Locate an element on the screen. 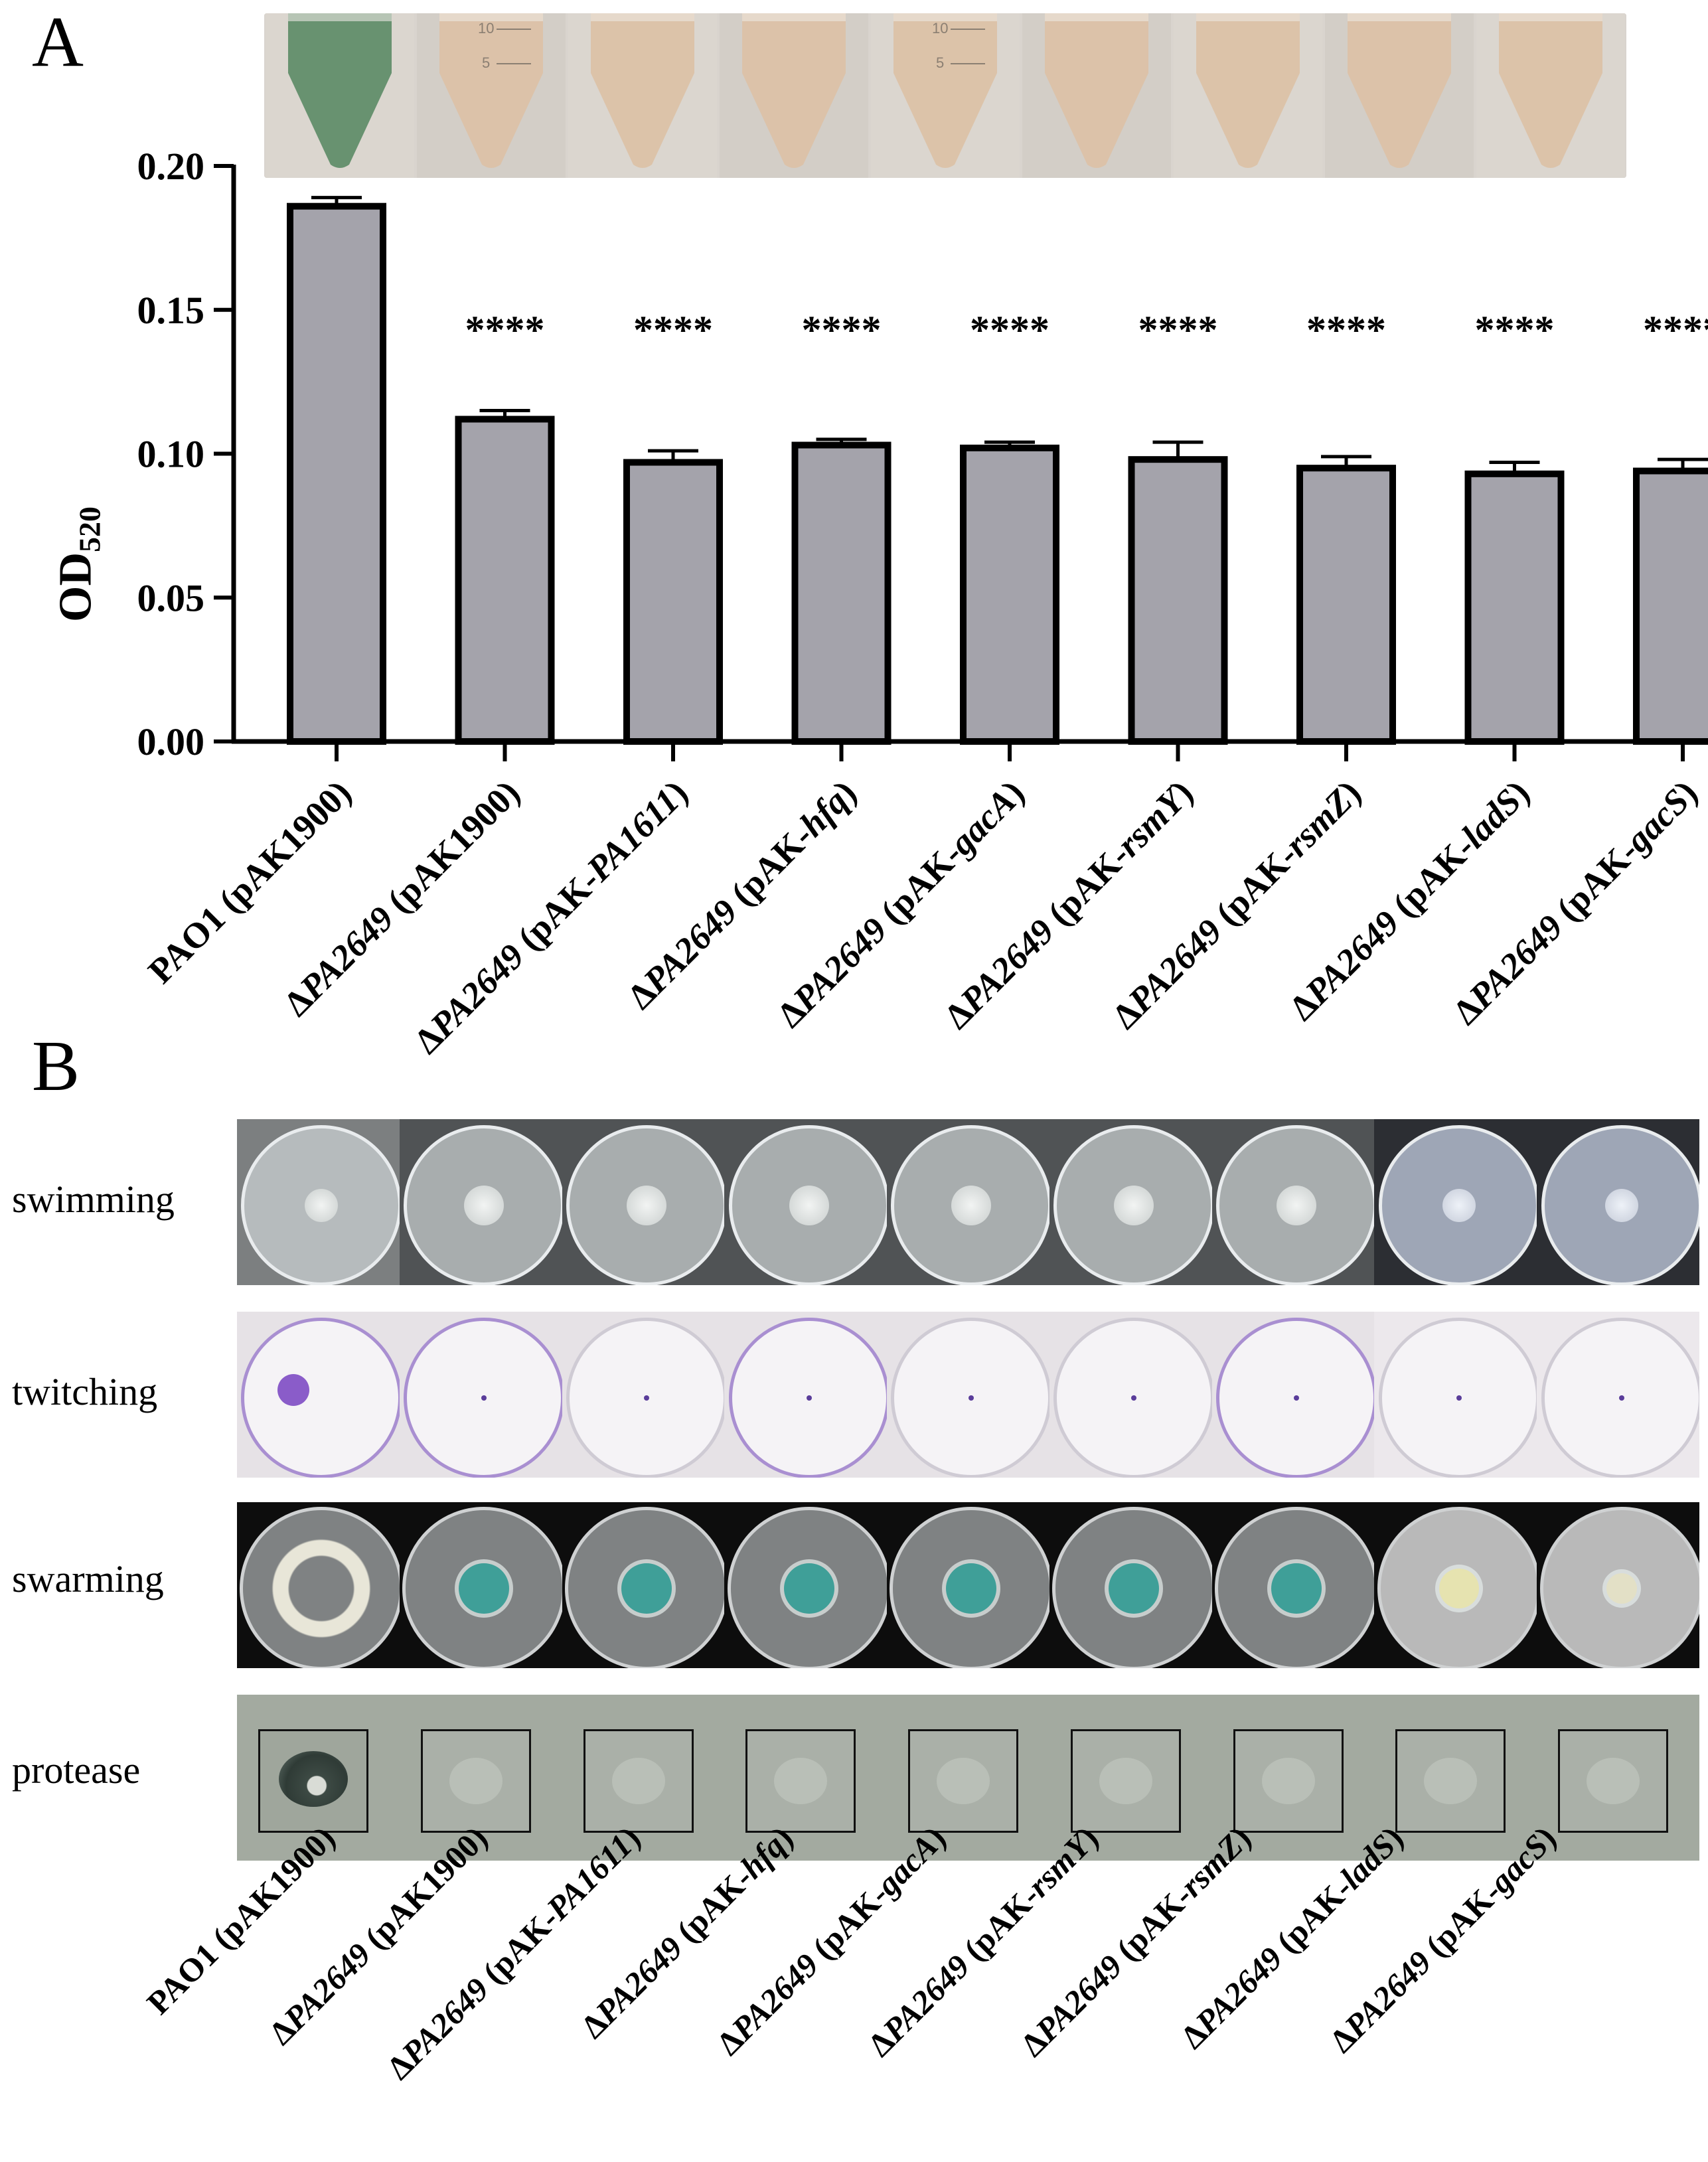  y-tick-label: 0.20 is located at coordinates (171, 166).